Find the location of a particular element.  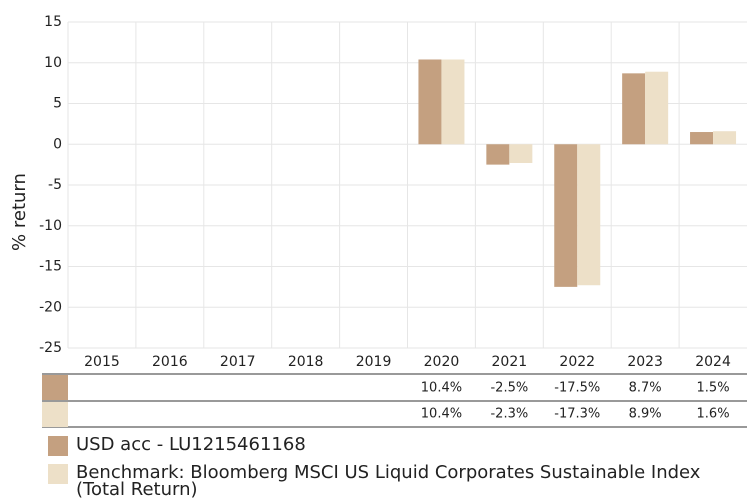

y-tick-label: -10 is located at coordinates (50, 226).